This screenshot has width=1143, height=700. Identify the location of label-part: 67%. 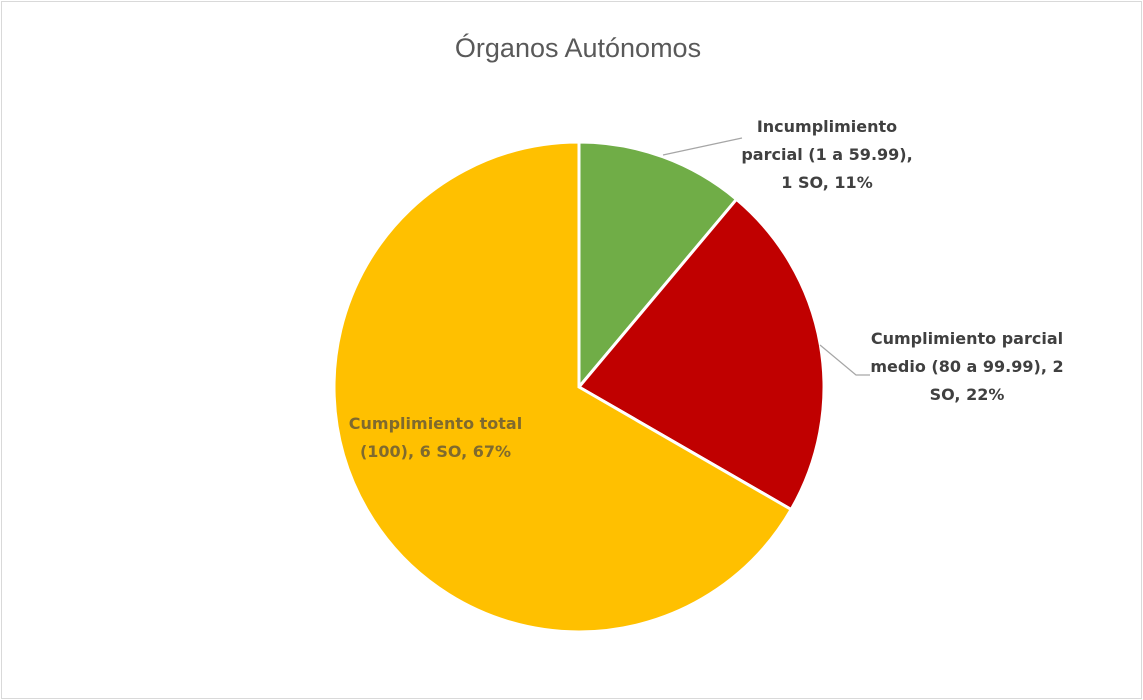
(492, 451).